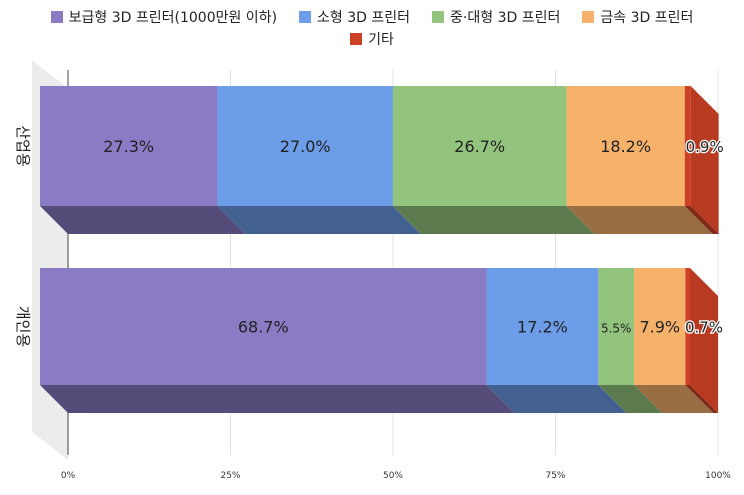  I want to click on data-label: 7.9%, so click(659, 327).